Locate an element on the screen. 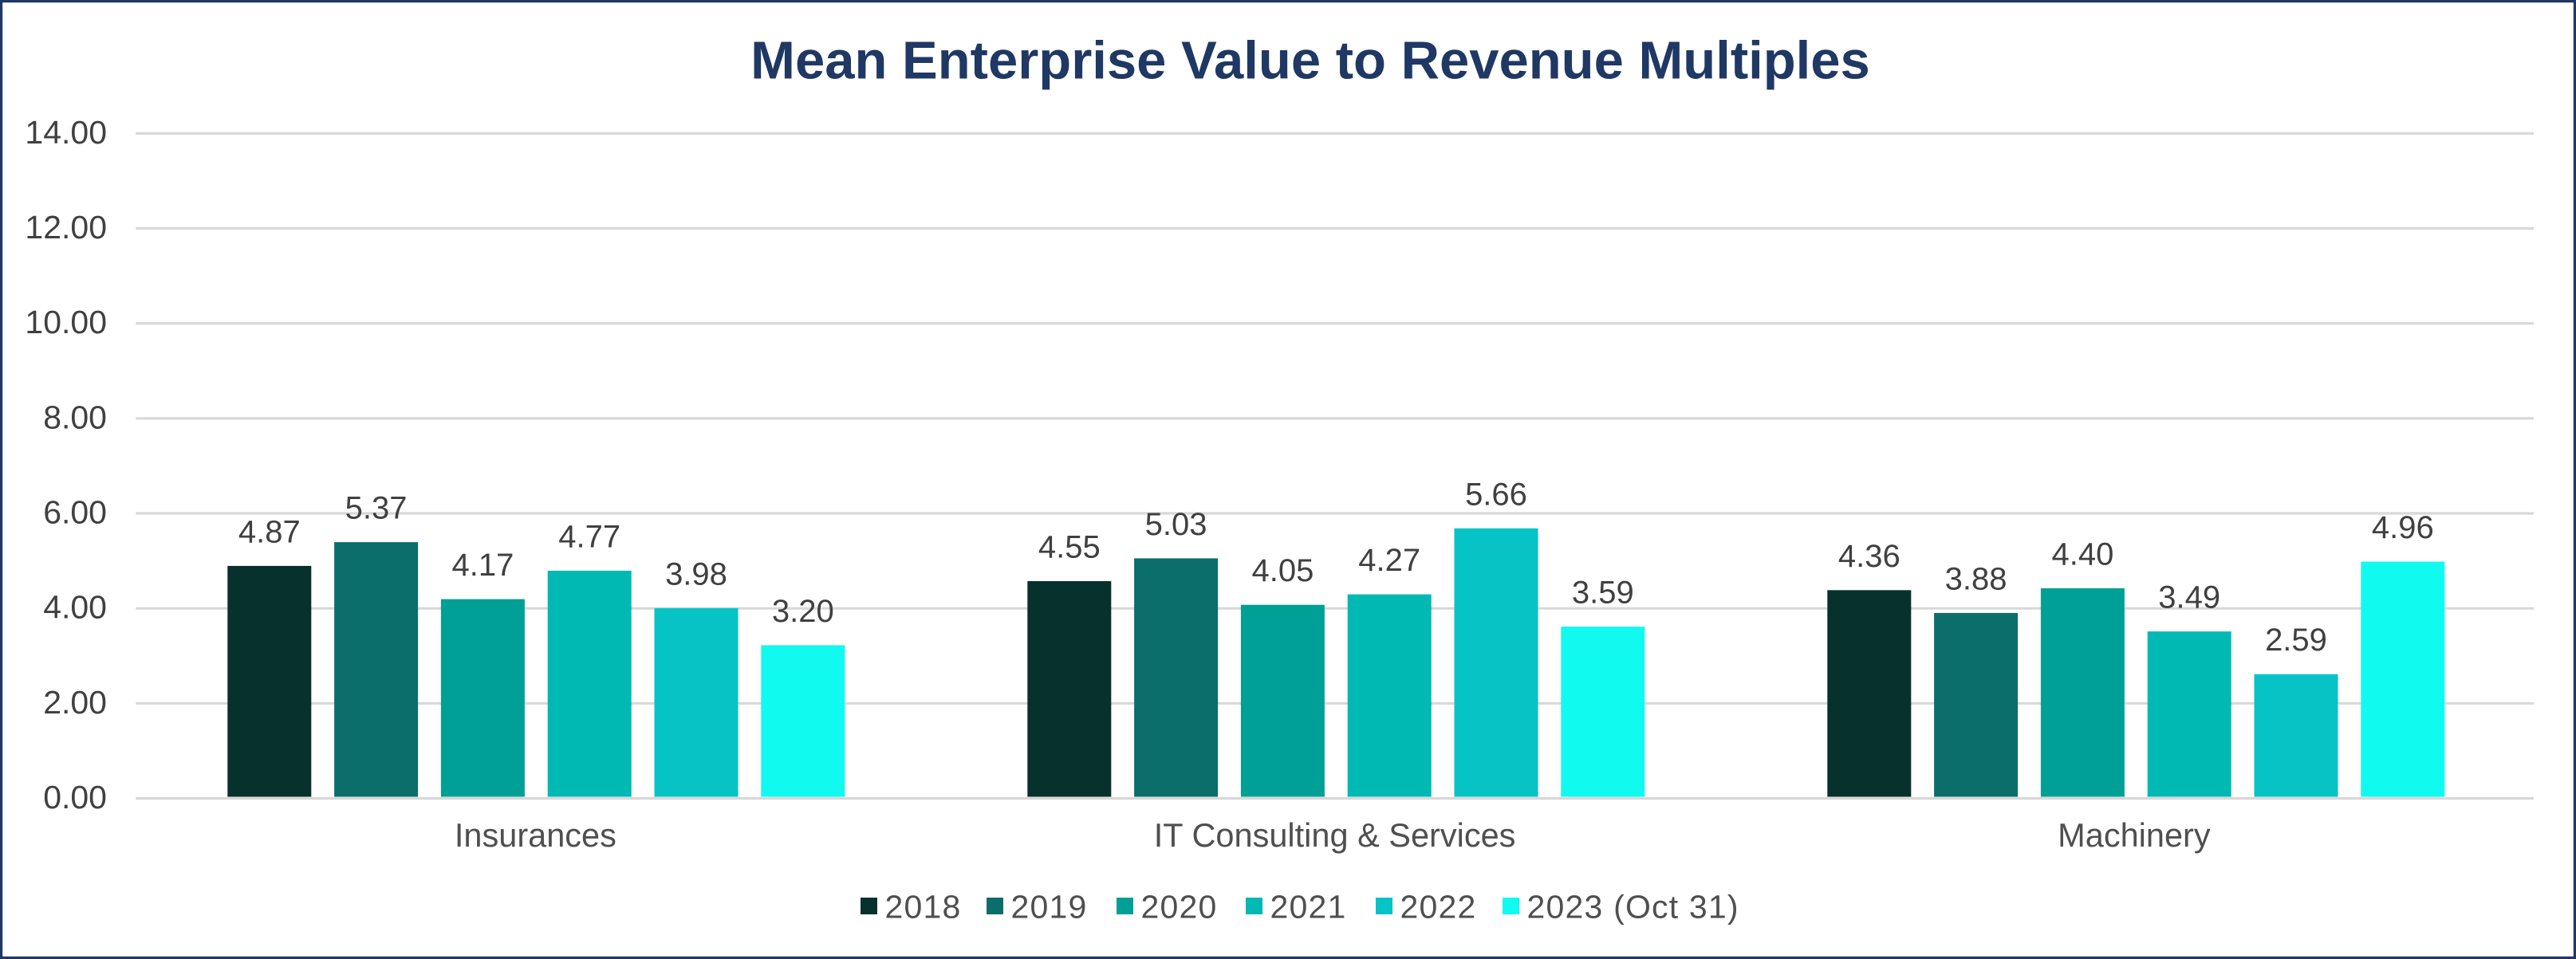 The image size is (2576, 959). svg-text: 12.00 is located at coordinates (66, 227).